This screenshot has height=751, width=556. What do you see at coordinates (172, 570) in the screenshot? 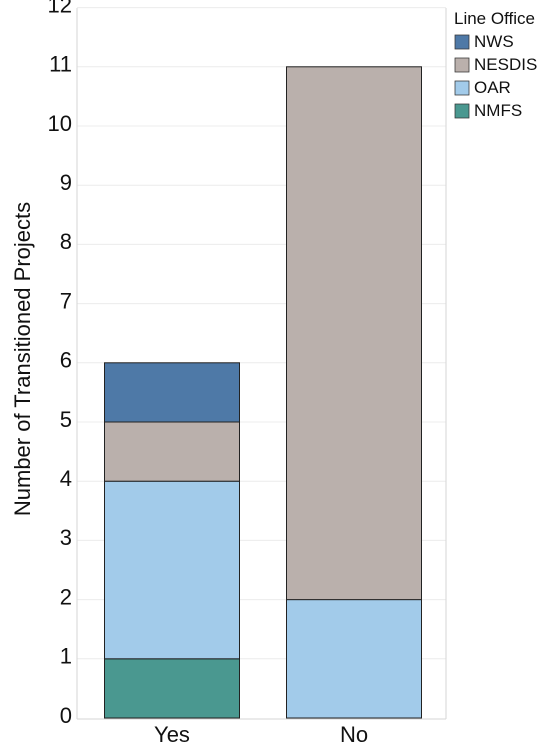
I see `bar-segment-oar-yes` at bounding box center [172, 570].